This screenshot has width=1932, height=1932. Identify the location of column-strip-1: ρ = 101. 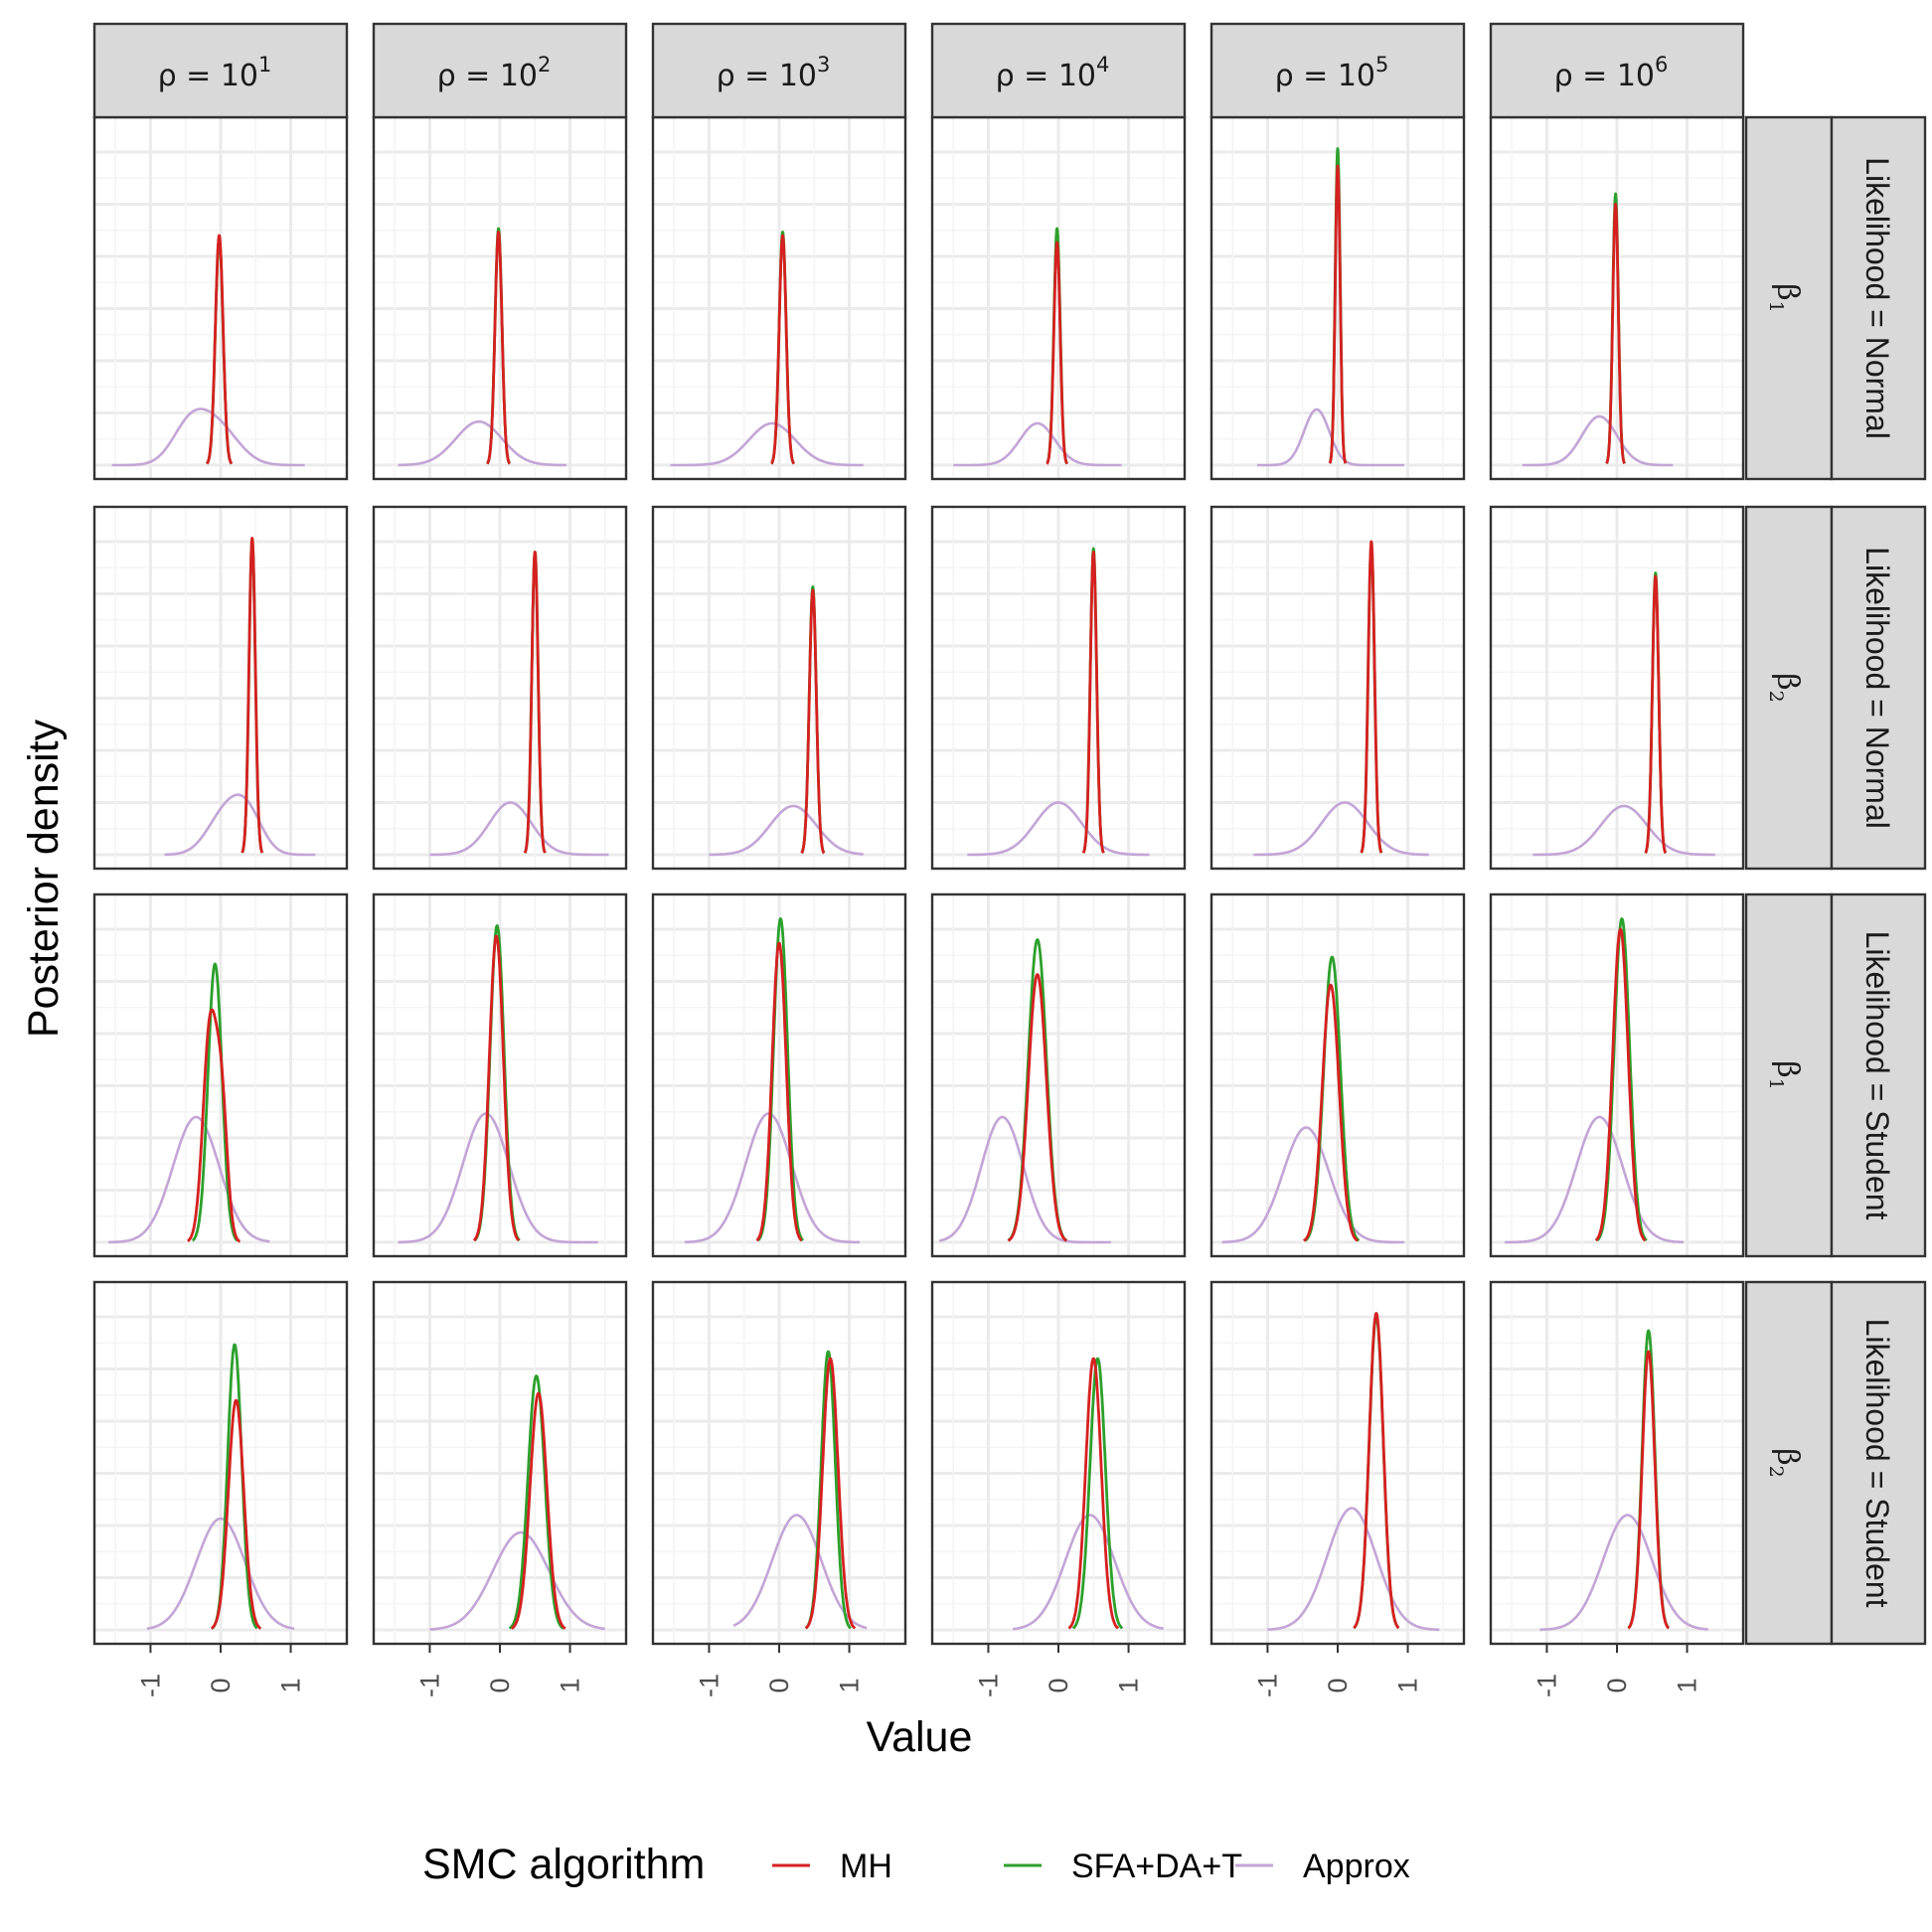
(220, 70).